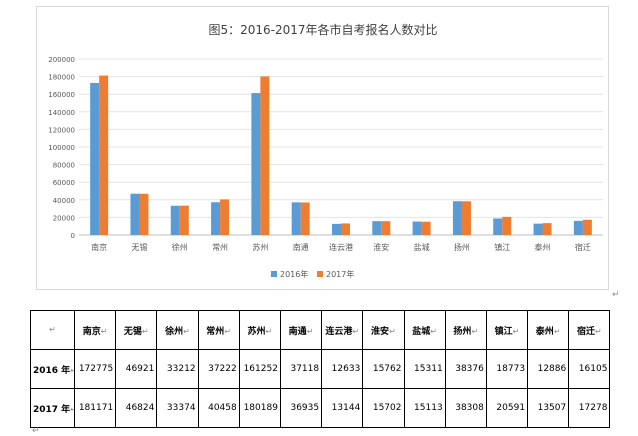 Image resolution: width=638 pixels, height=436 pixels. What do you see at coordinates (64, 166) in the screenshot?
I see `y-tick-label: 80000` at bounding box center [64, 166].